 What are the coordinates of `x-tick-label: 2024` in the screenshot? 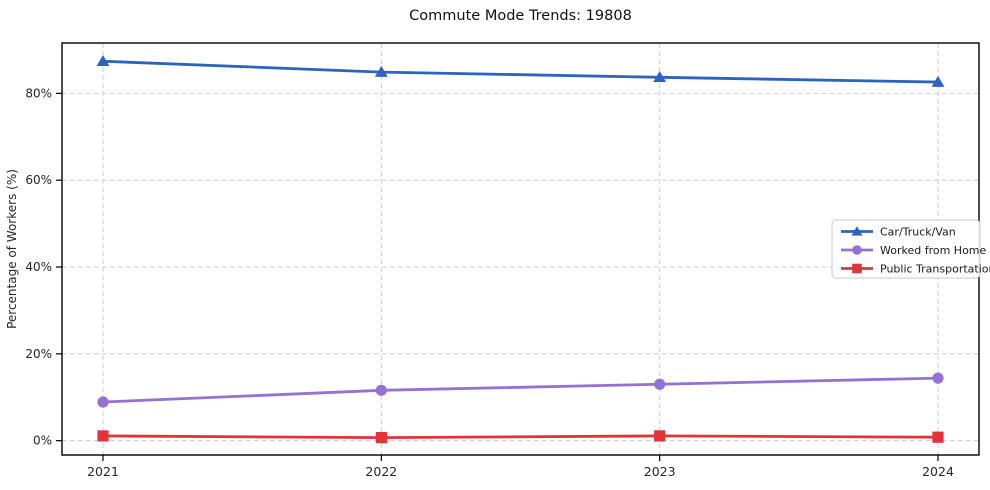 It's located at (938, 471).